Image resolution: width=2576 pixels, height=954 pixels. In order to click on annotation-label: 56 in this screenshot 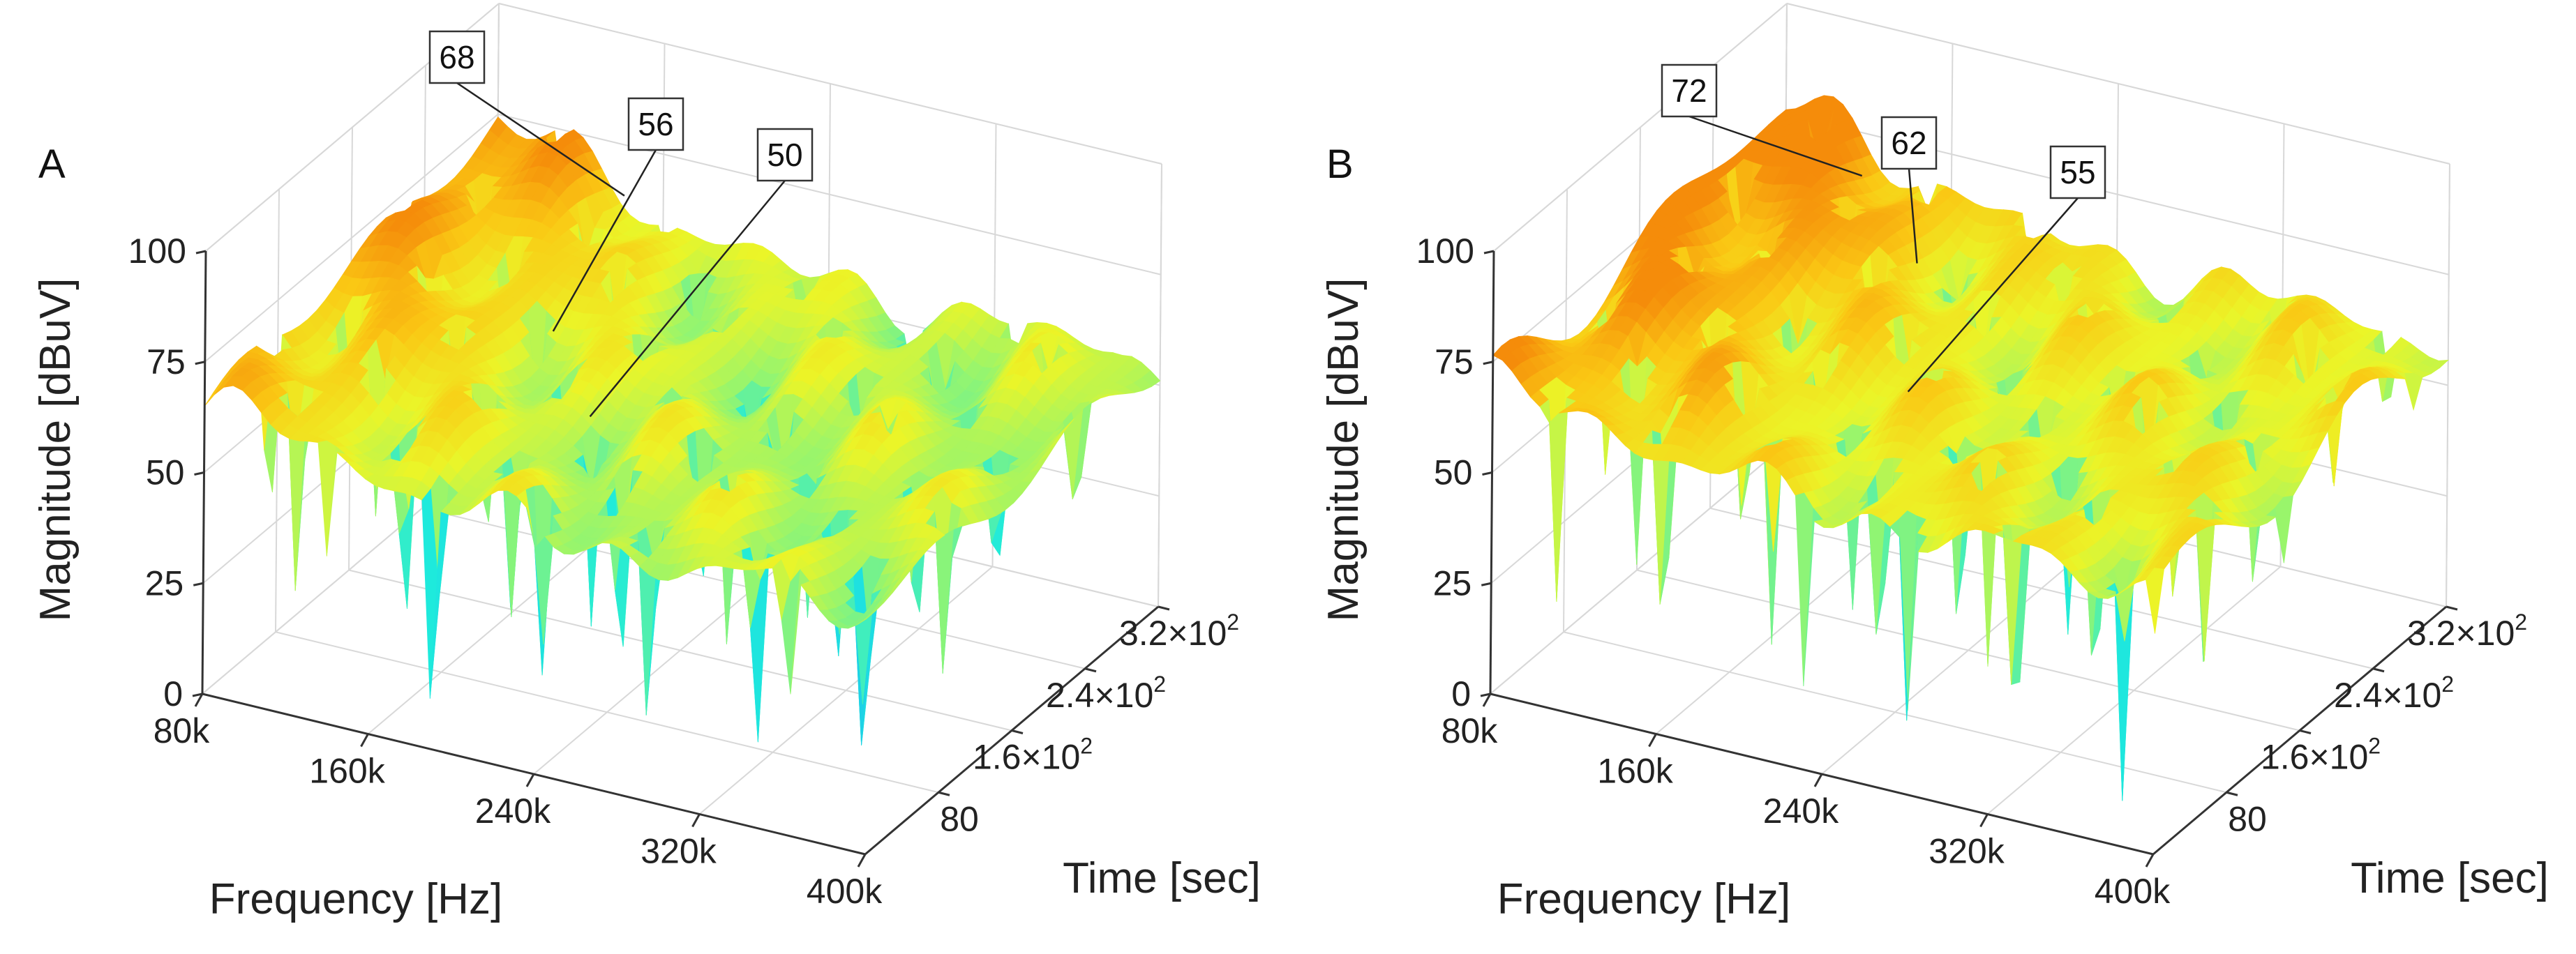, I will do `click(655, 124)`.